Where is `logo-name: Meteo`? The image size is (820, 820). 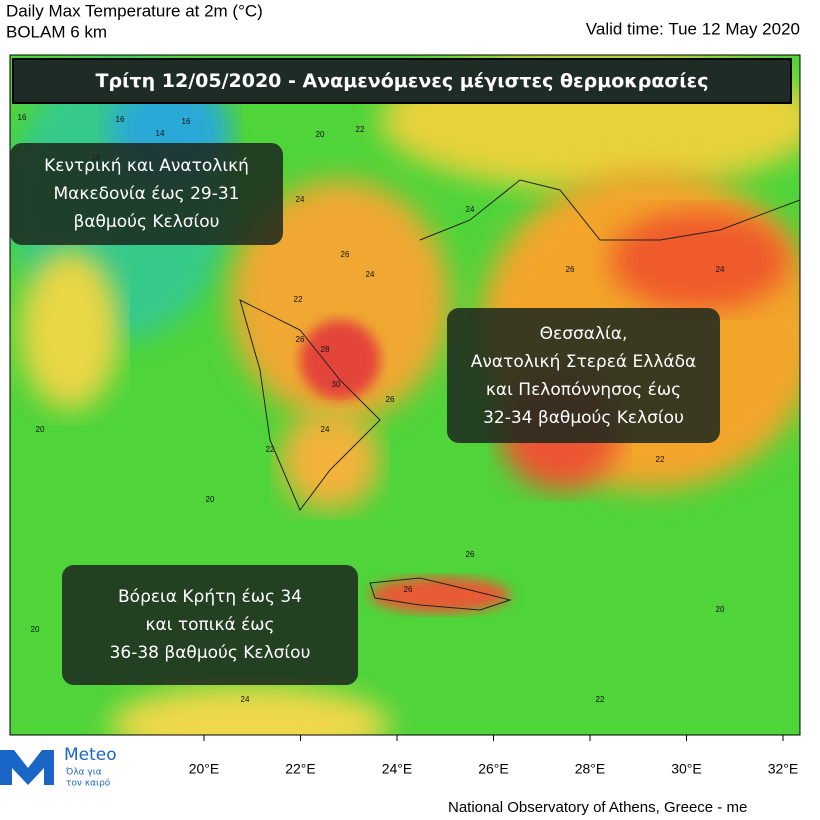 logo-name: Meteo is located at coordinates (90, 755).